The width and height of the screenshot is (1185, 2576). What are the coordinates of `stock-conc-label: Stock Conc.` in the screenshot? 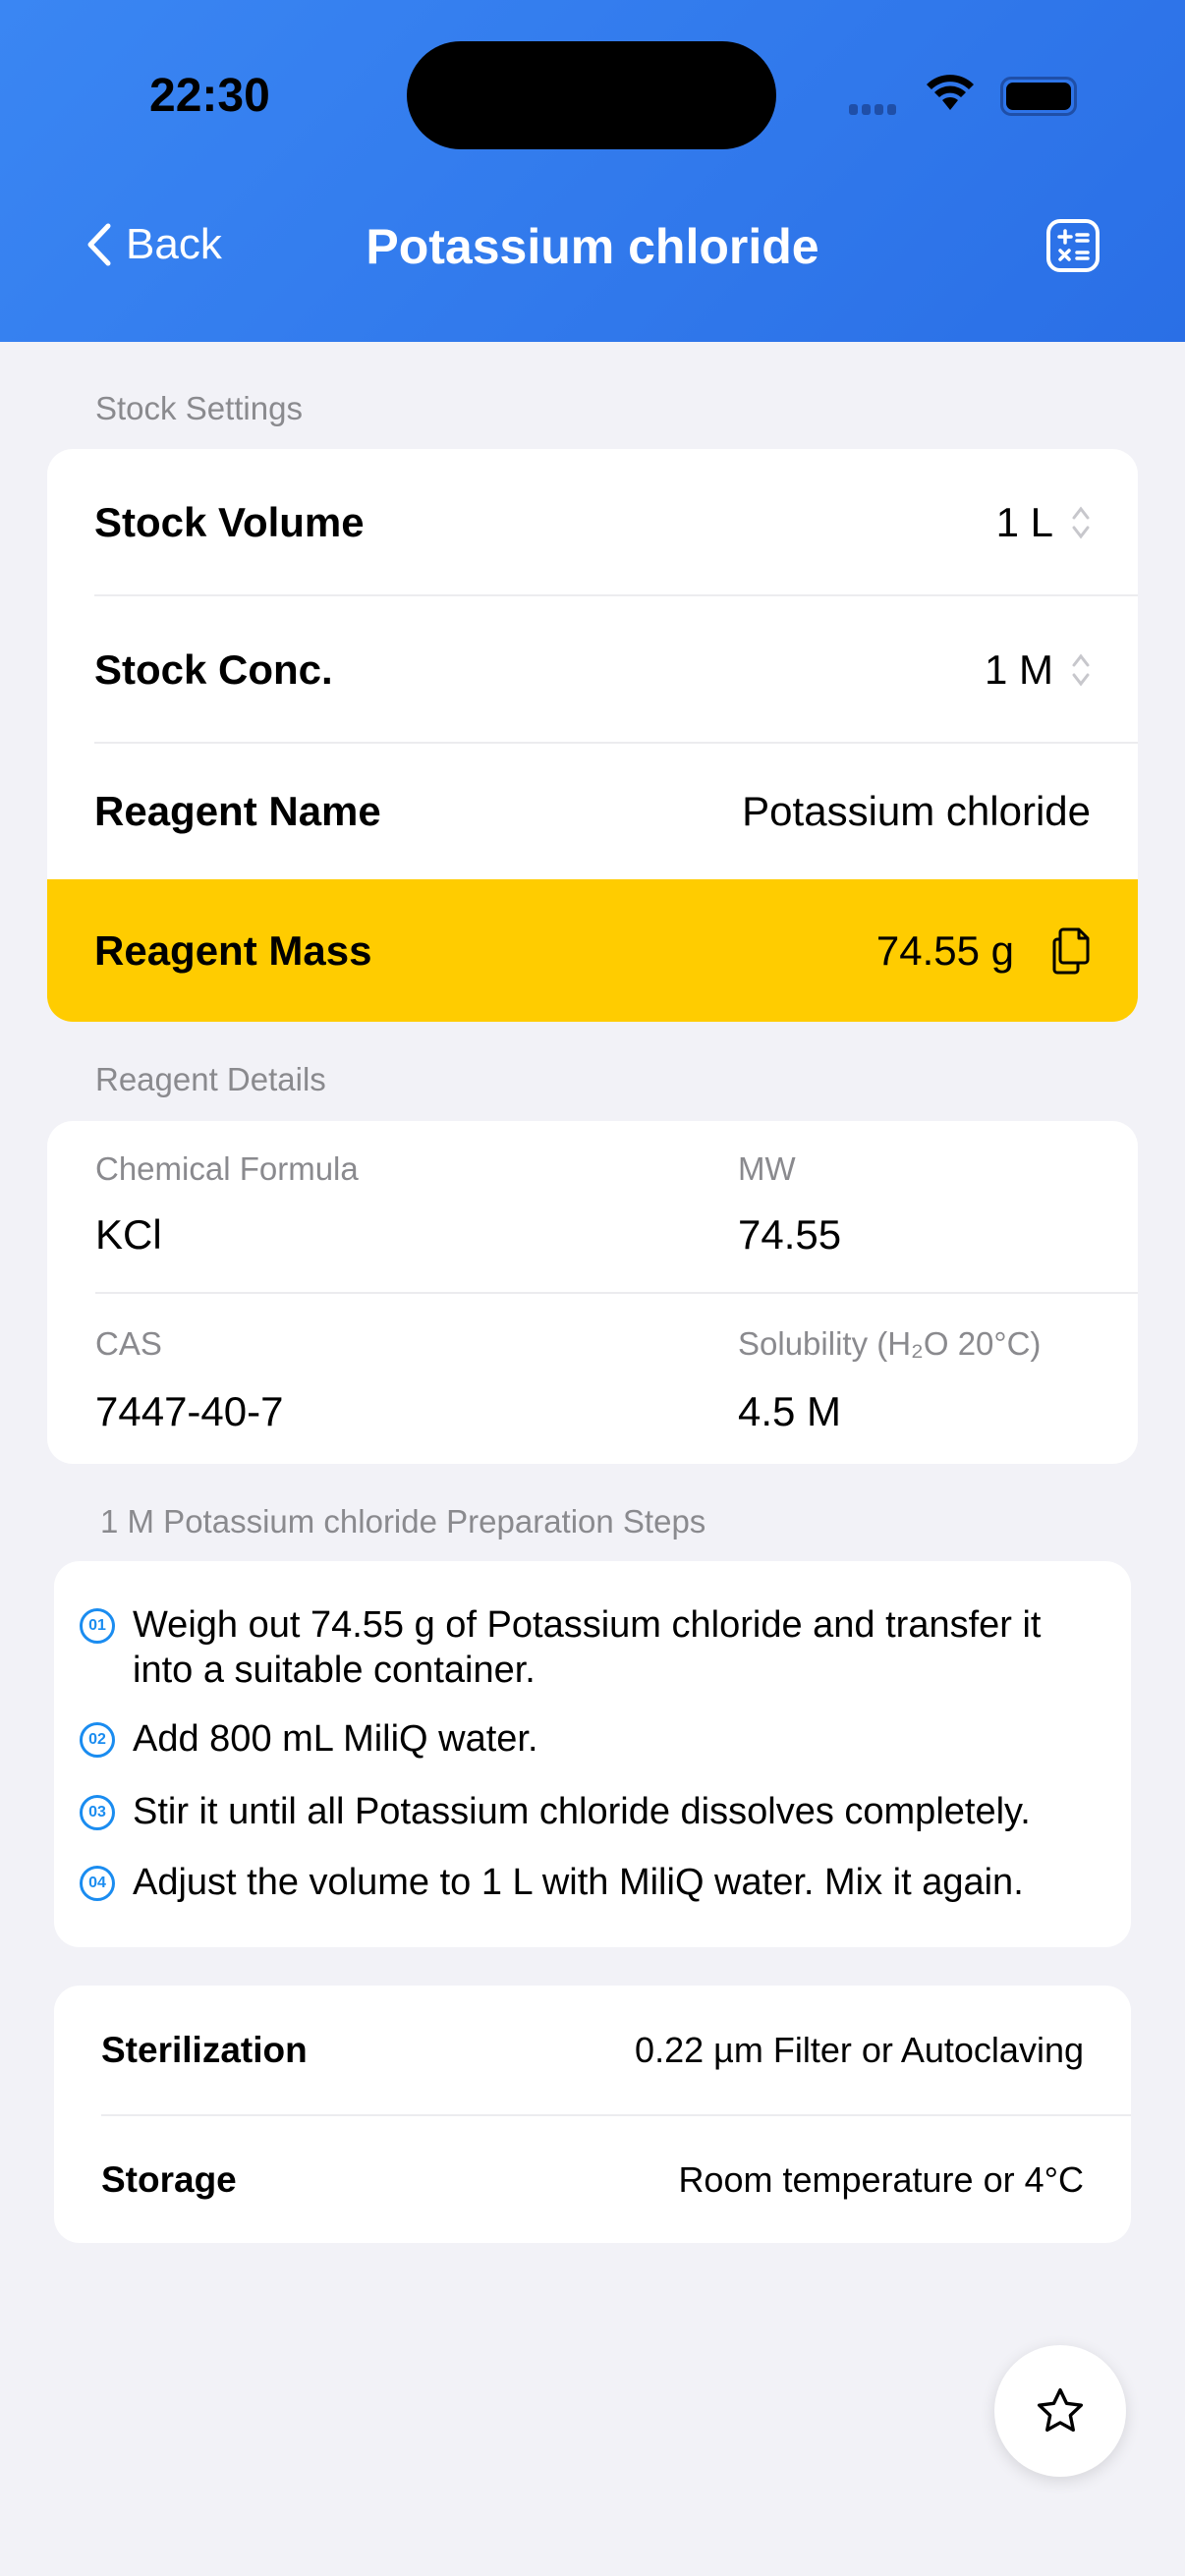 It's located at (214, 669).